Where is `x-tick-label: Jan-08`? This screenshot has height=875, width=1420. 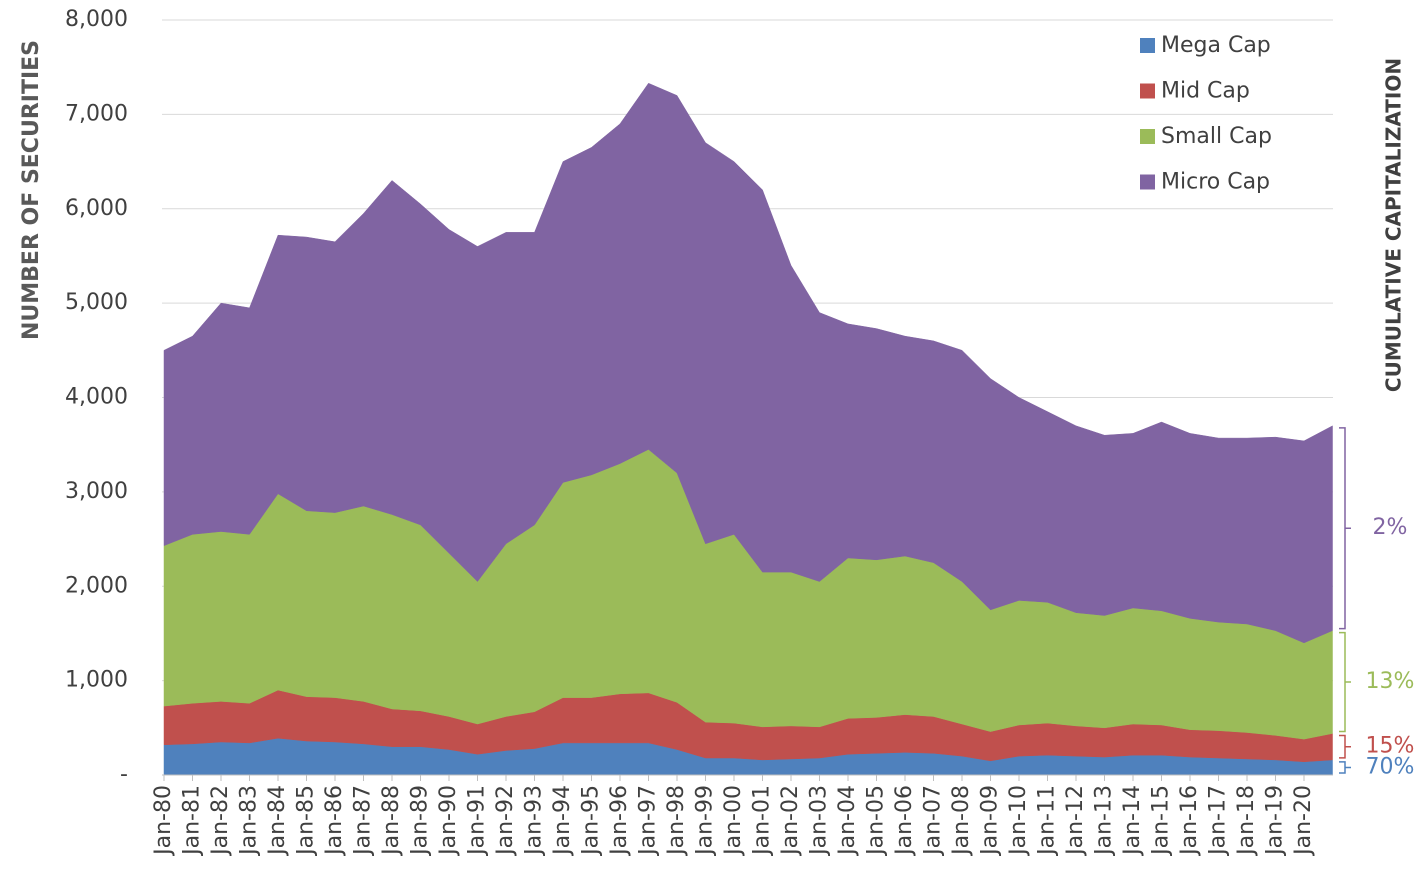 x-tick-label: Jan-08 is located at coordinates (961, 821).